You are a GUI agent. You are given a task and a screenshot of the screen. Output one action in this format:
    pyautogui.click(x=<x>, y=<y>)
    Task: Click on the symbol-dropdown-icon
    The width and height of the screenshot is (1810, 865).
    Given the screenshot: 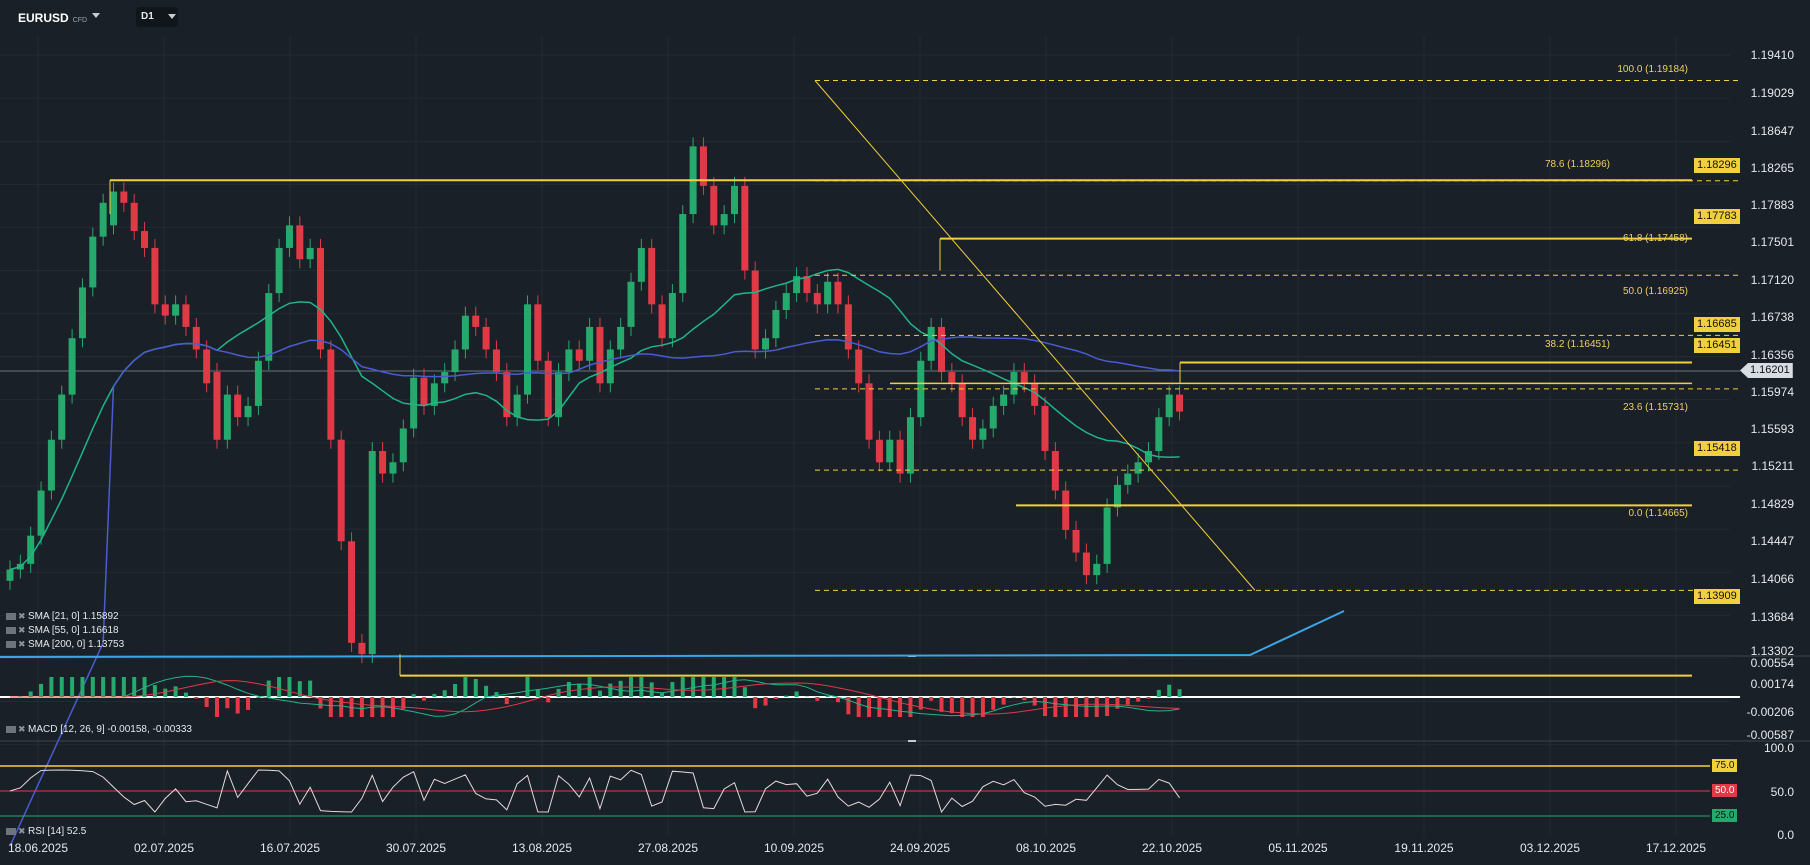 What is the action you would take?
    pyautogui.click(x=96, y=15)
    